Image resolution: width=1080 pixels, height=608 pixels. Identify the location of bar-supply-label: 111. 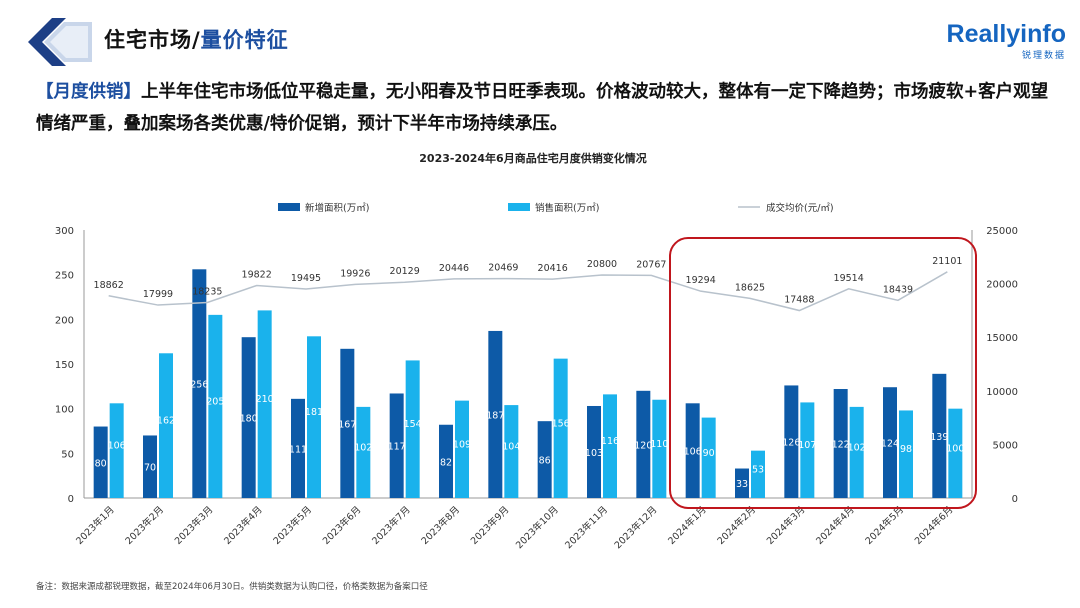
(298, 449).